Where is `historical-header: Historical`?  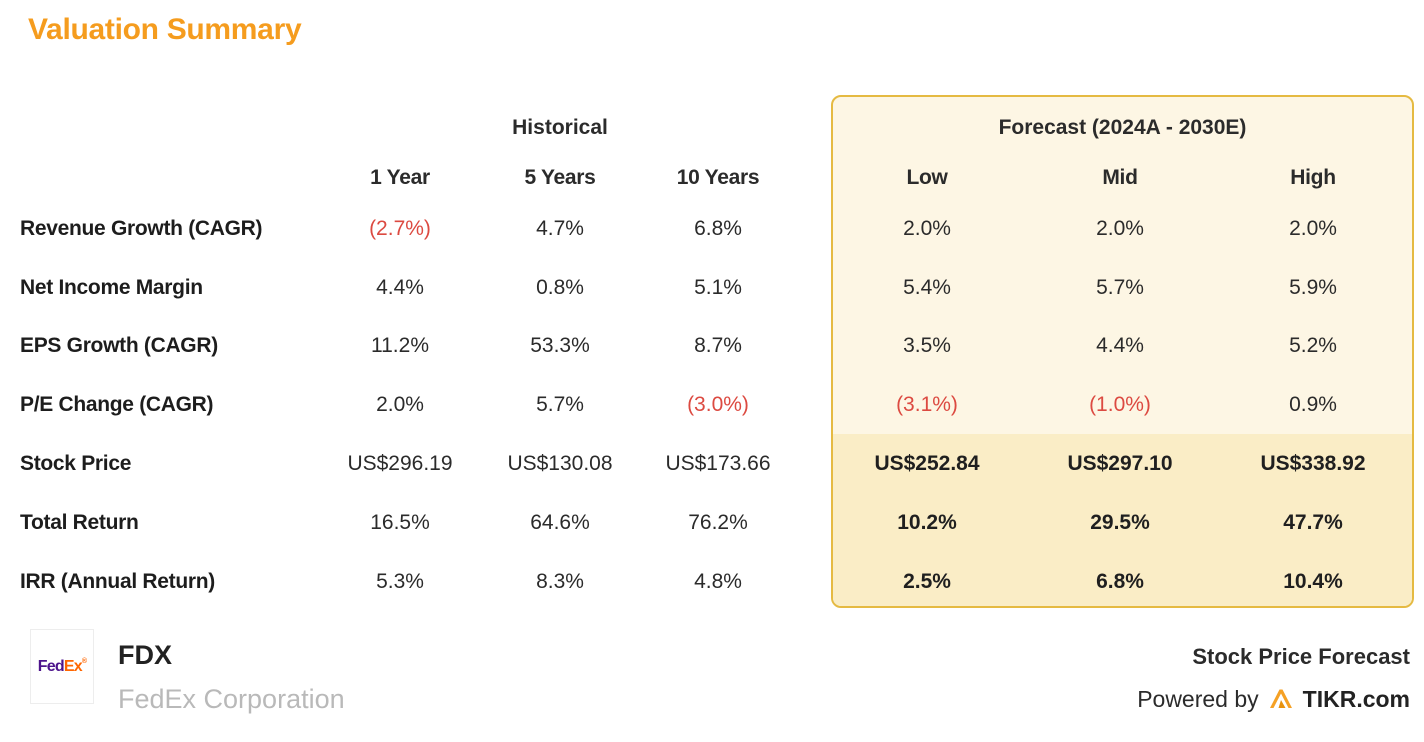 historical-header: Historical is located at coordinates (560, 127).